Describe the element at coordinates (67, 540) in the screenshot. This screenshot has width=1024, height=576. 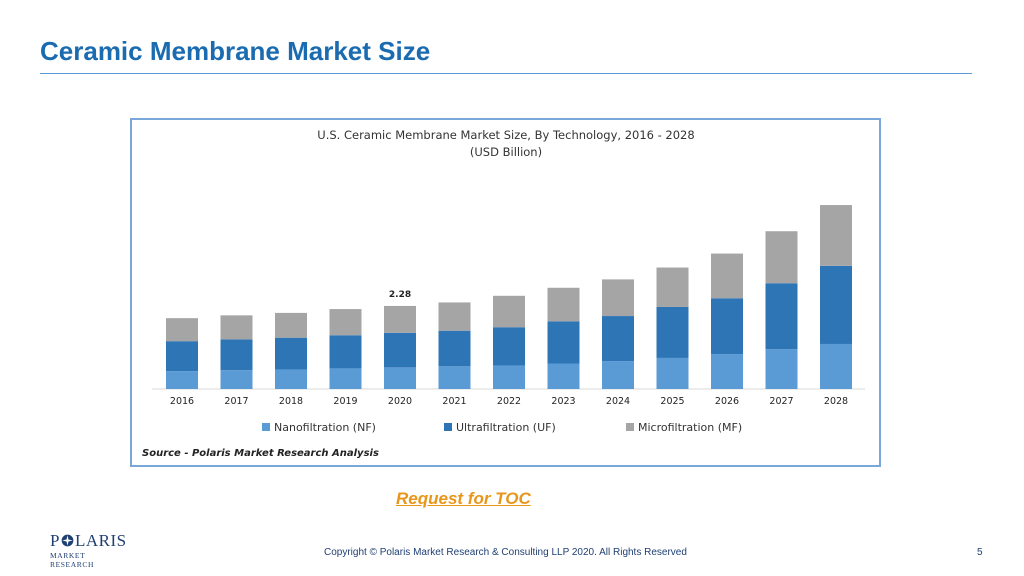
I see `compass-star-icon` at that location.